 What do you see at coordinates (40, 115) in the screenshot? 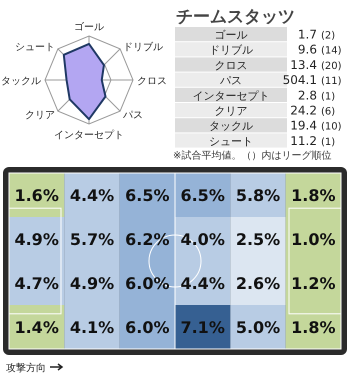
I see `spoke-label: クリア` at bounding box center [40, 115].